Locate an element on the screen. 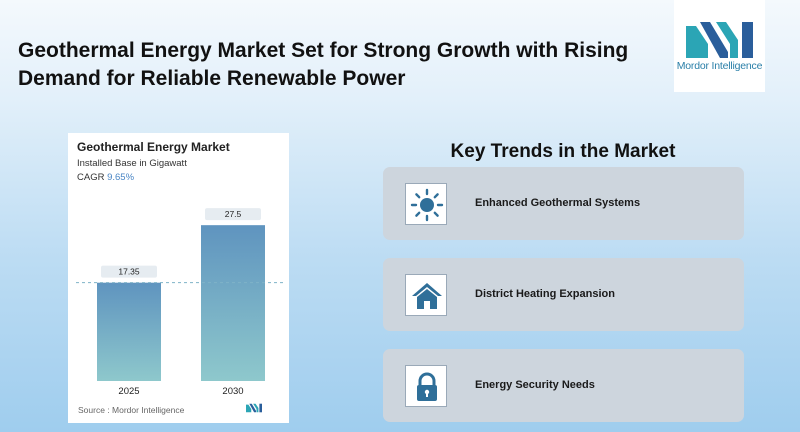 The image size is (800, 432). chart-cagr: CAGR 9.65% is located at coordinates (105, 177).